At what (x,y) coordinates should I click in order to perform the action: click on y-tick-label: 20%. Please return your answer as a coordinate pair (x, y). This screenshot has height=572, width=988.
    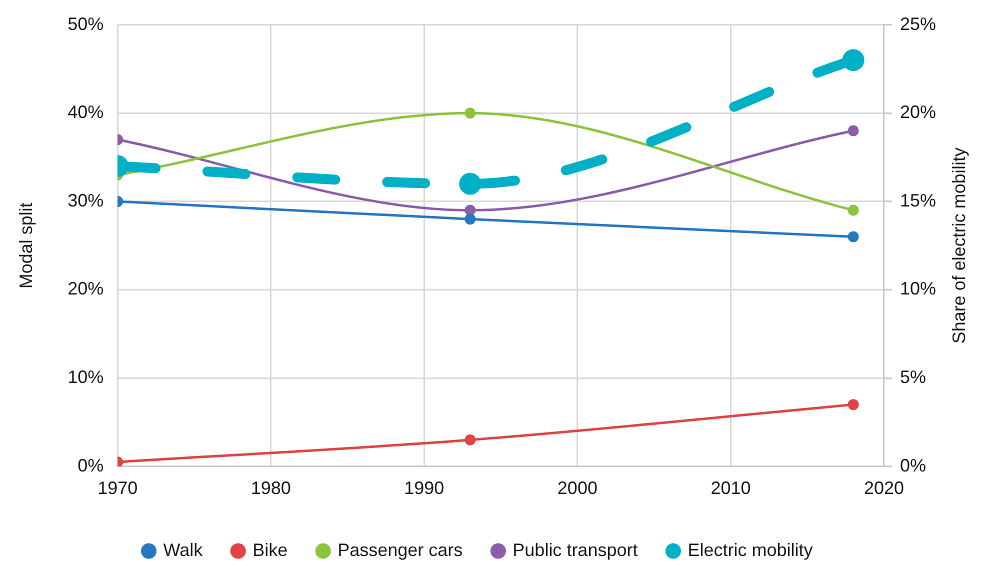
    Looking at the image, I should click on (86, 288).